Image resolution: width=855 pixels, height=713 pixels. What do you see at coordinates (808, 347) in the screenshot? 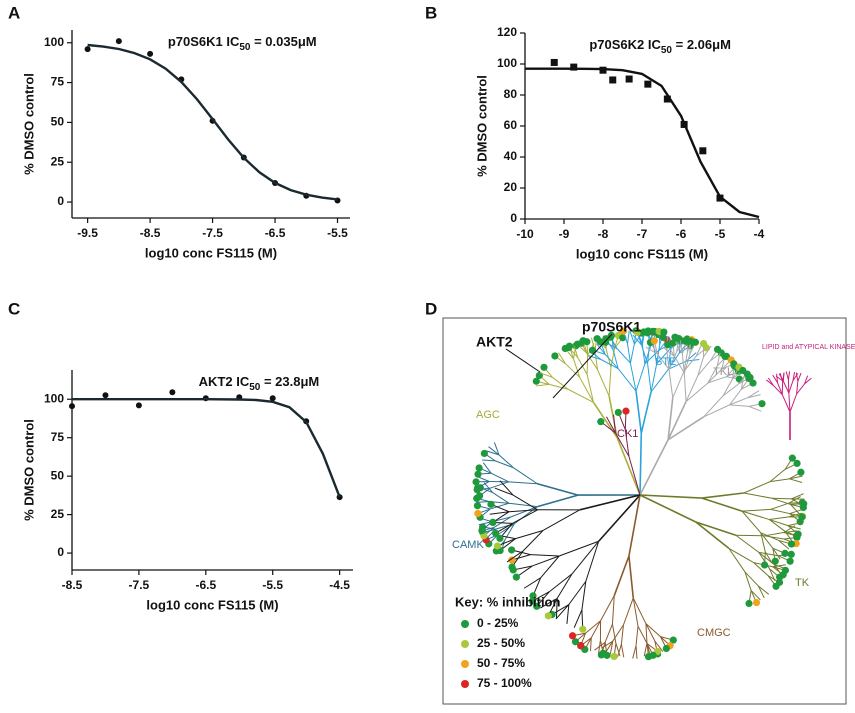
I see `group-label: LIPID and ATYPICAL KINASES` at bounding box center [808, 347].